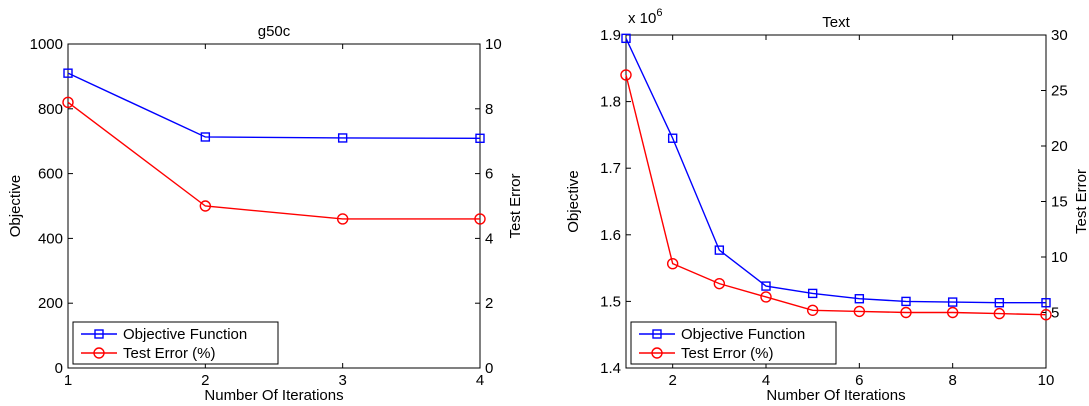 The height and width of the screenshot is (406, 1089). What do you see at coordinates (489, 303) in the screenshot?
I see `y-right-tick-label: 2` at bounding box center [489, 303].